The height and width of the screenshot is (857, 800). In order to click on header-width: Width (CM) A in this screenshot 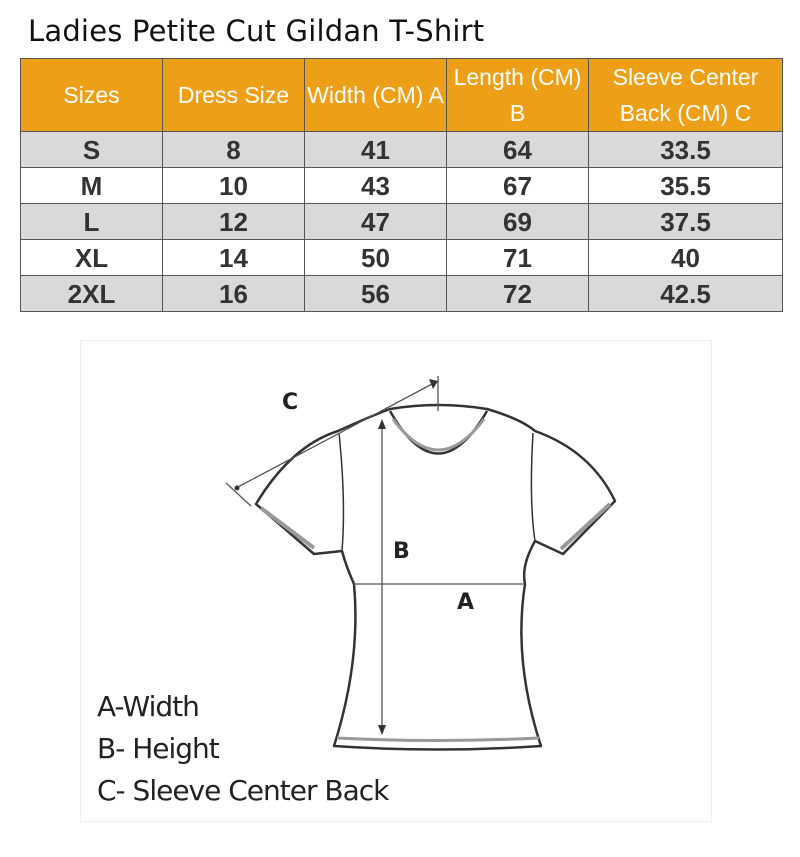, I will do `click(375, 95)`.